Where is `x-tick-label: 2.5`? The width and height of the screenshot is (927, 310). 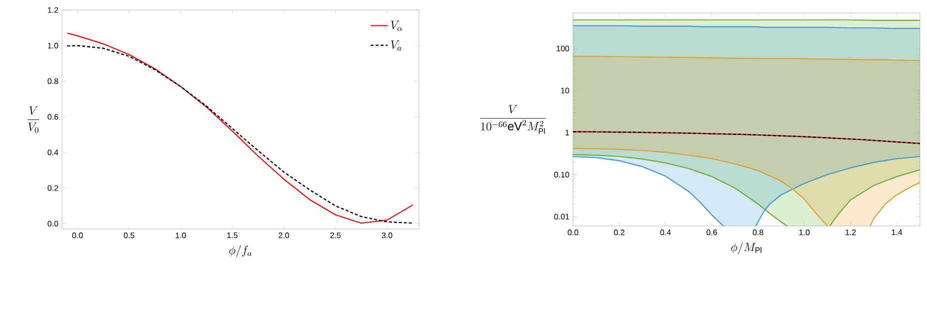
x-tick-label: 2.5 is located at coordinates (335, 235).